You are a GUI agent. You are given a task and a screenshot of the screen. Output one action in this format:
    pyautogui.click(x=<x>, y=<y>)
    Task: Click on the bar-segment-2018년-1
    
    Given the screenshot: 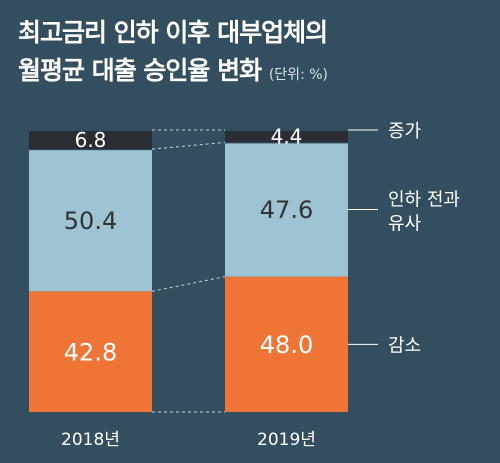 What is the action you would take?
    pyautogui.click(x=90, y=221)
    